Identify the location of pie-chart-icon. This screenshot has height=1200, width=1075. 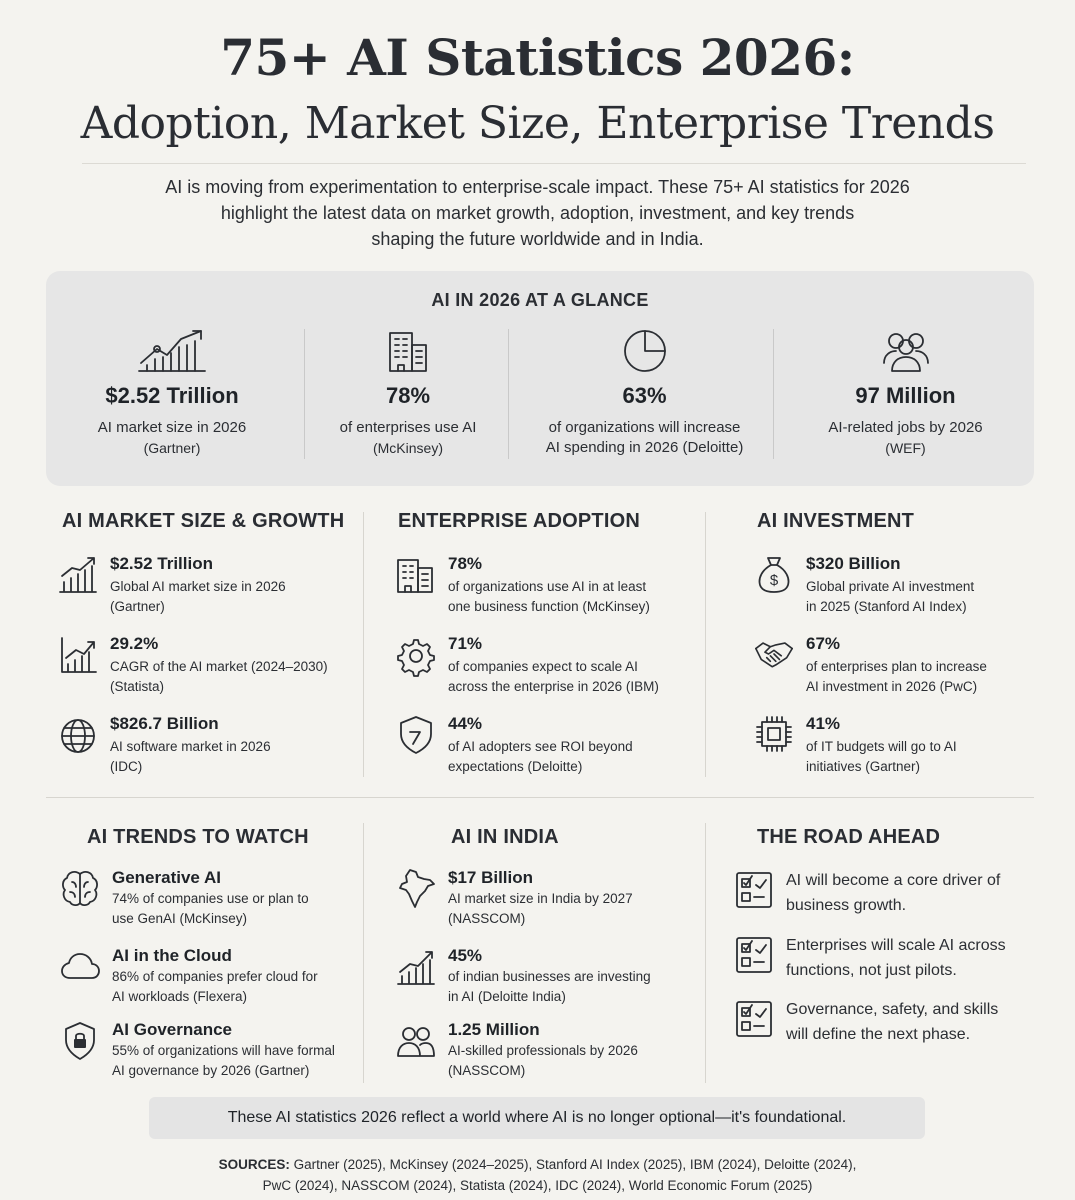
(644, 351).